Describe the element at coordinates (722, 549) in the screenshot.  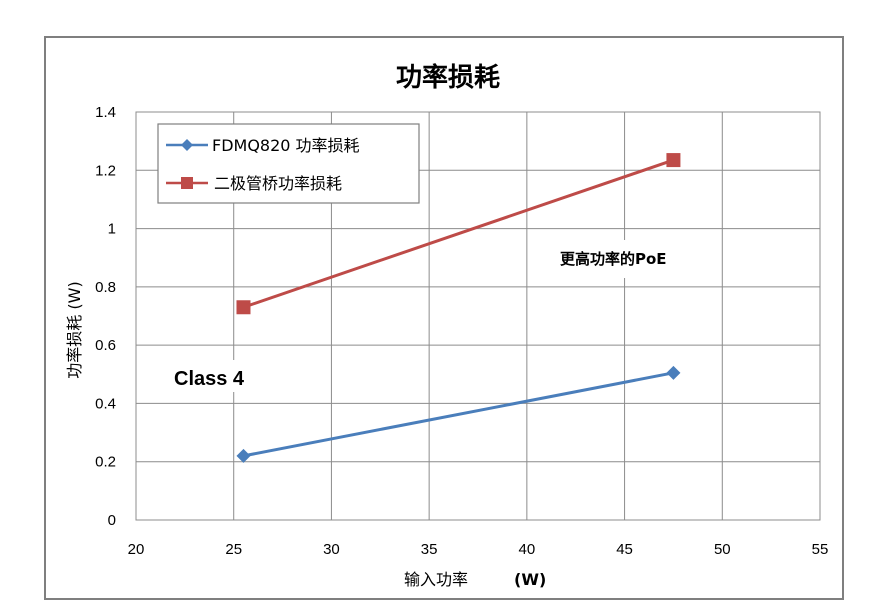
I see `x-tick-label: 50` at that location.